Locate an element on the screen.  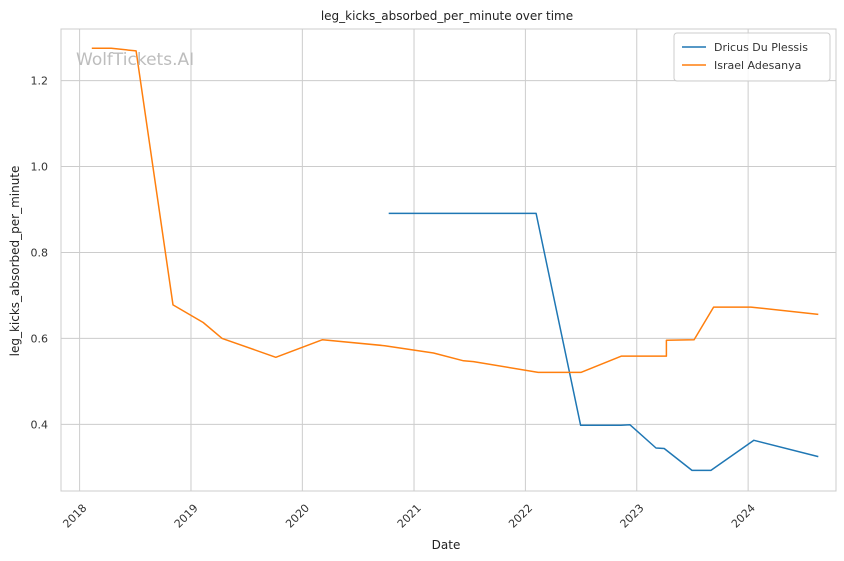
y-tick-label: 0.6 is located at coordinates (40, 338).